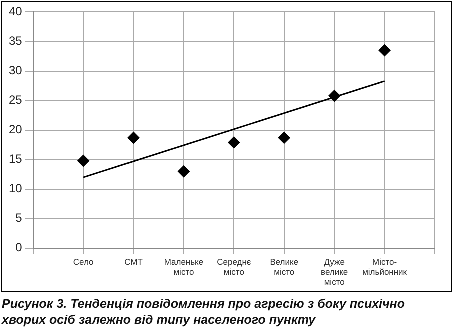  Describe the element at coordinates (15, 71) in the screenshot. I see `y-tick-label: 30` at that location.